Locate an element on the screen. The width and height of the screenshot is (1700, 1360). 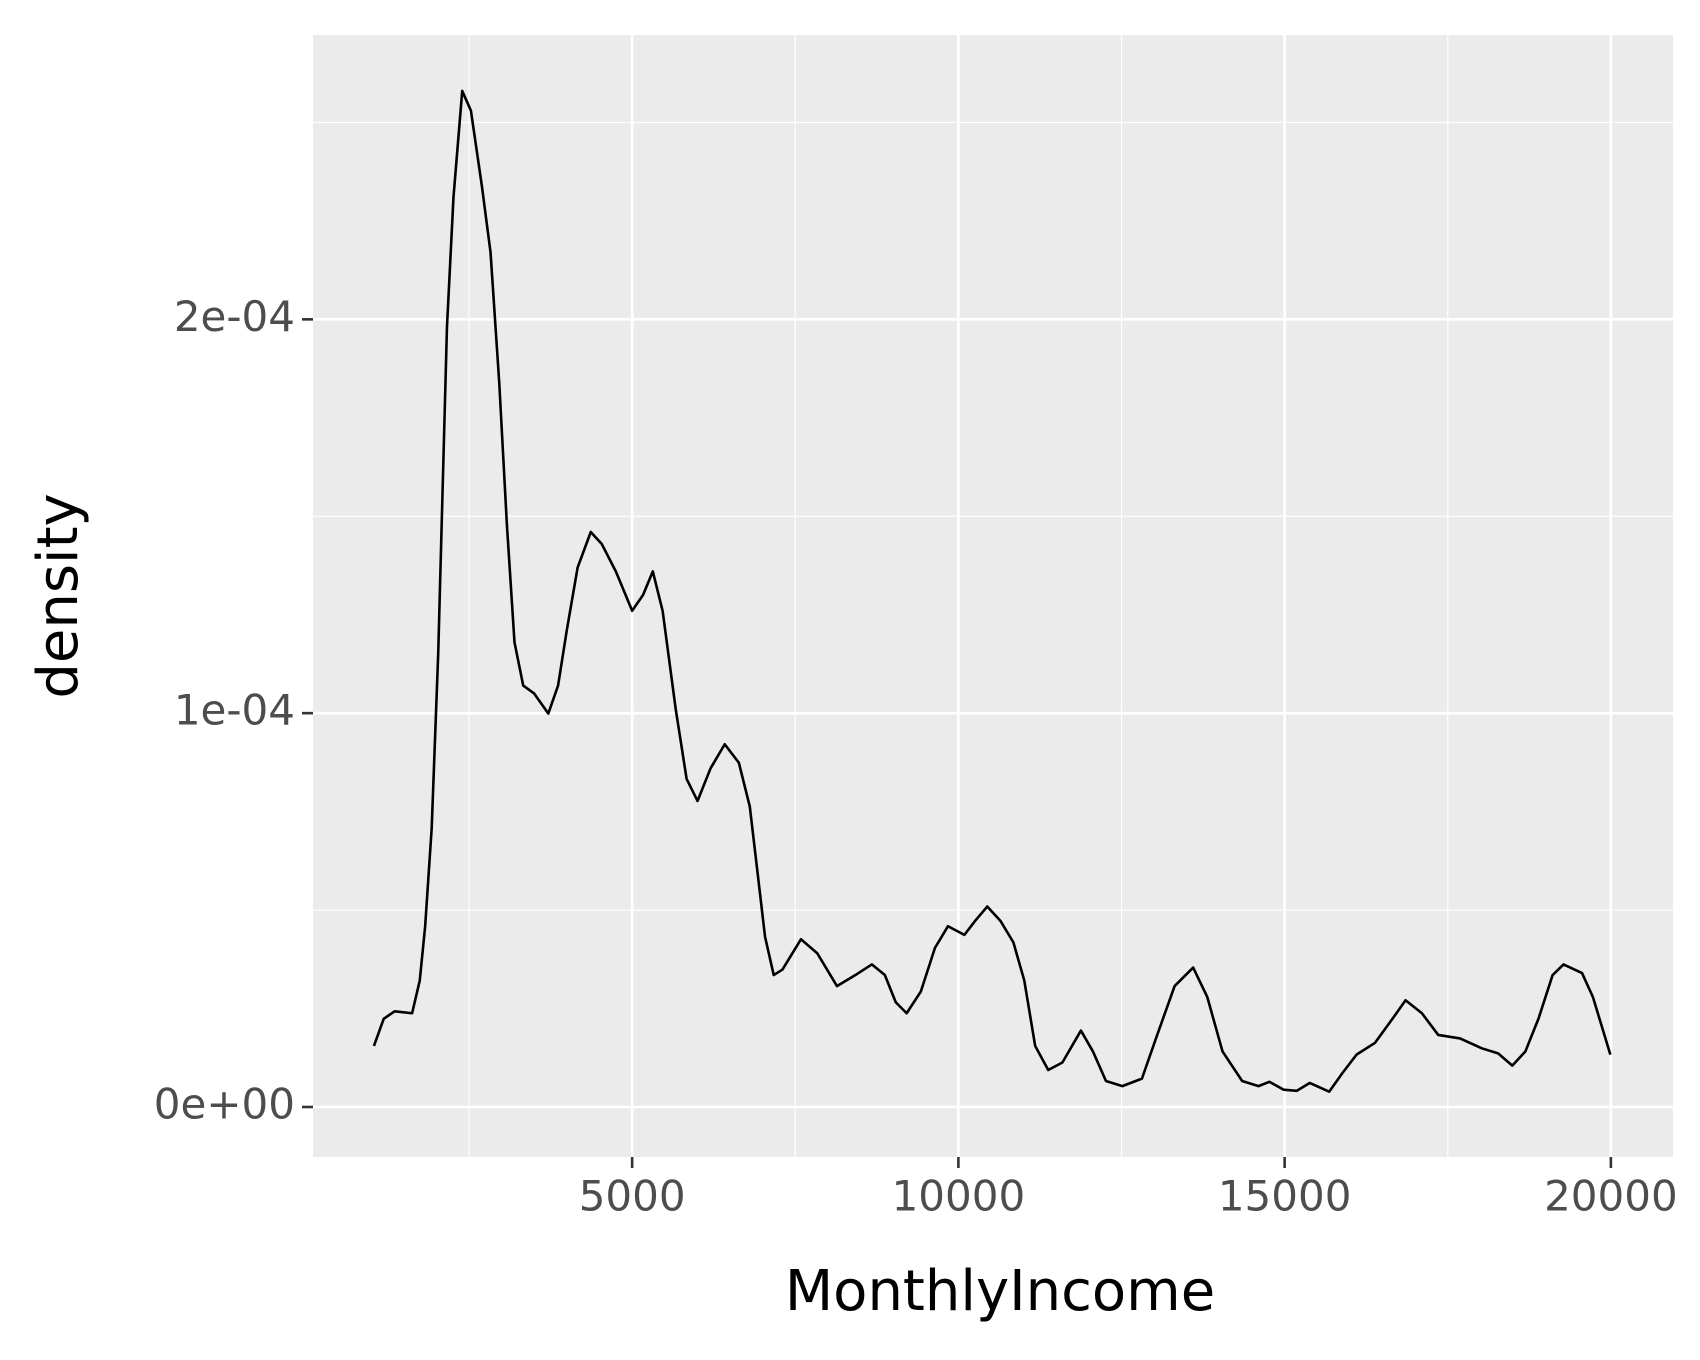
x-tick-label: 10000 is located at coordinates (959, 1196).